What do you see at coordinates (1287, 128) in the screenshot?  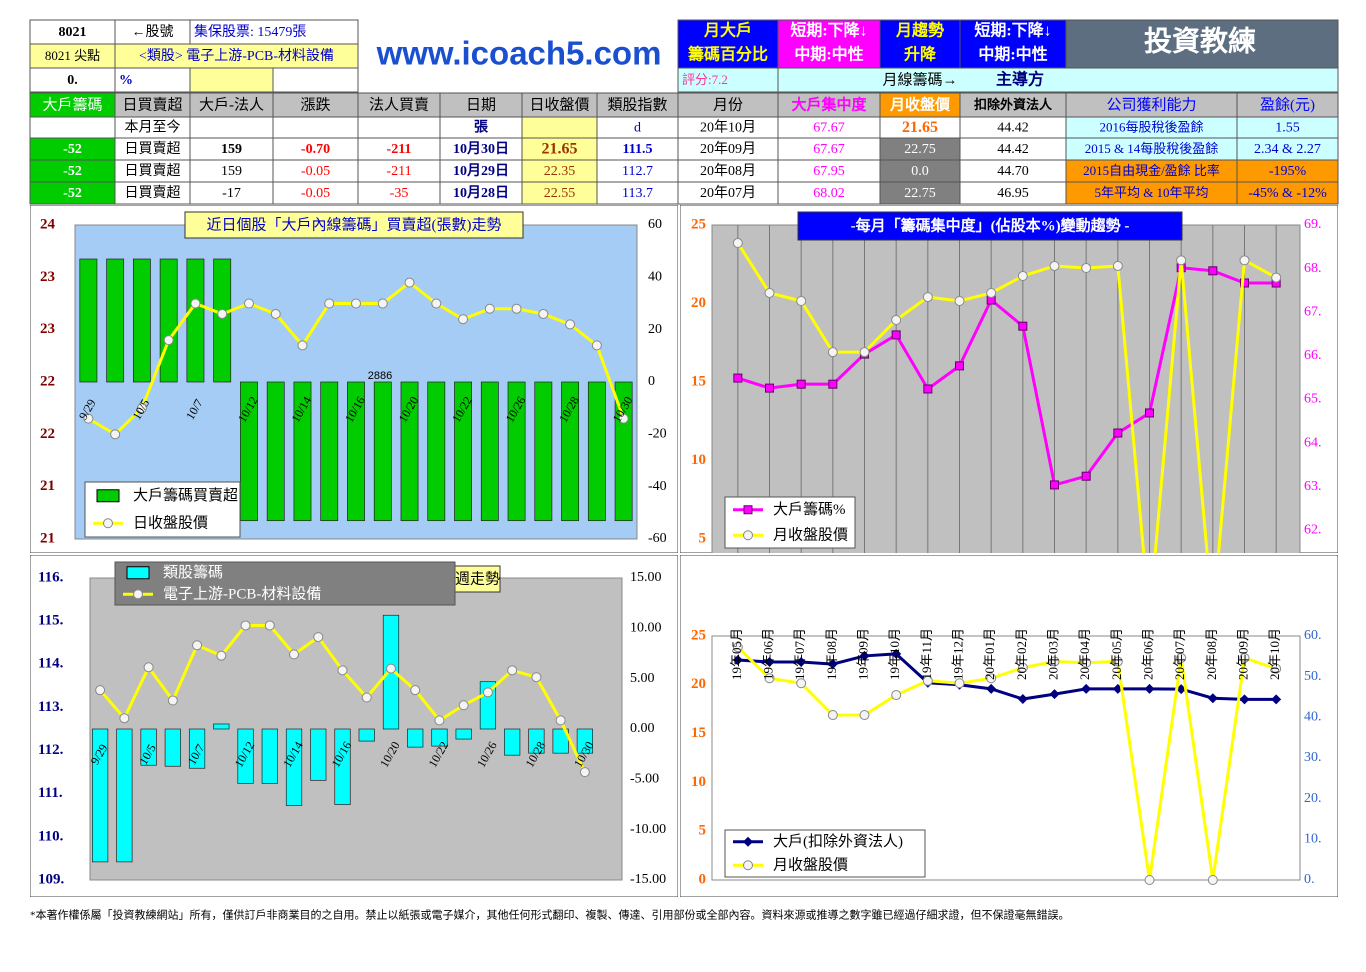 I see `table-cell: 1.55` at bounding box center [1287, 128].